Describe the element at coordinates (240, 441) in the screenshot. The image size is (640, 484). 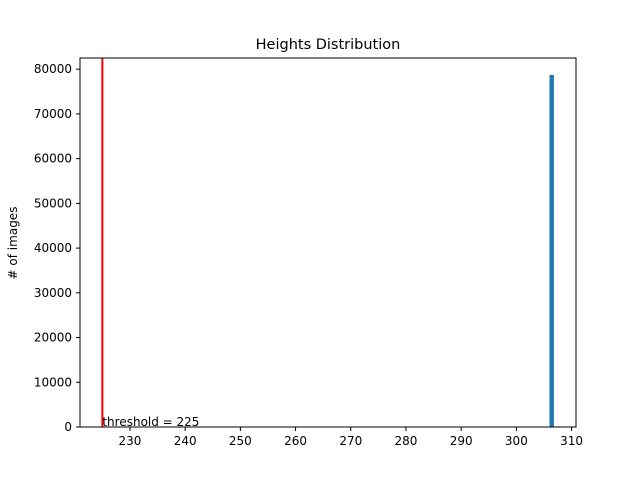
I see `x-tick-label: 250` at that location.